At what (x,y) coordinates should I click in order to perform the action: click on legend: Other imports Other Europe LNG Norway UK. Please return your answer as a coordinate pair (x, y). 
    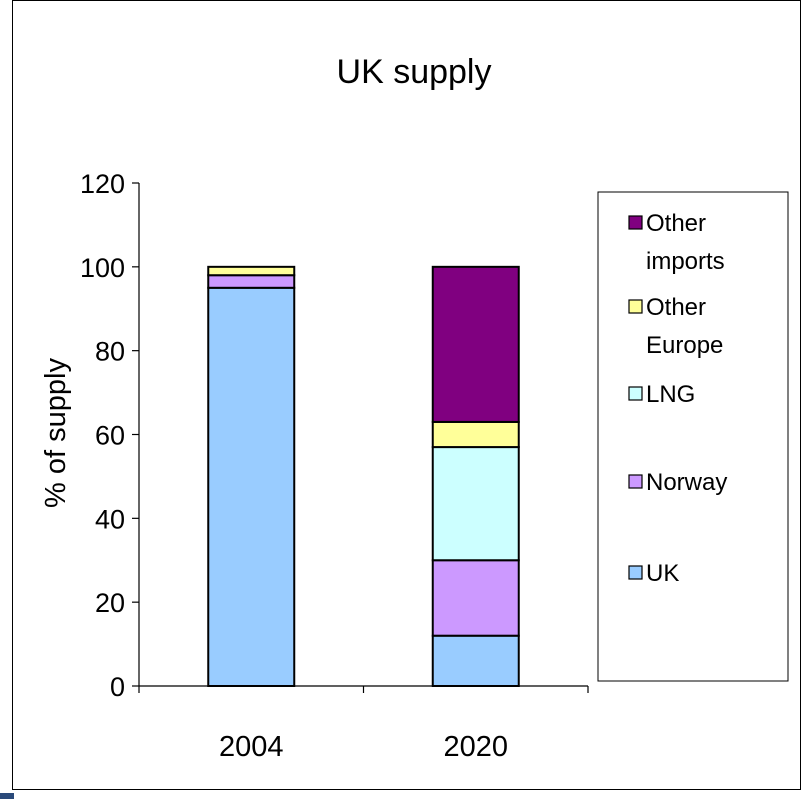
    Looking at the image, I should click on (693, 436).